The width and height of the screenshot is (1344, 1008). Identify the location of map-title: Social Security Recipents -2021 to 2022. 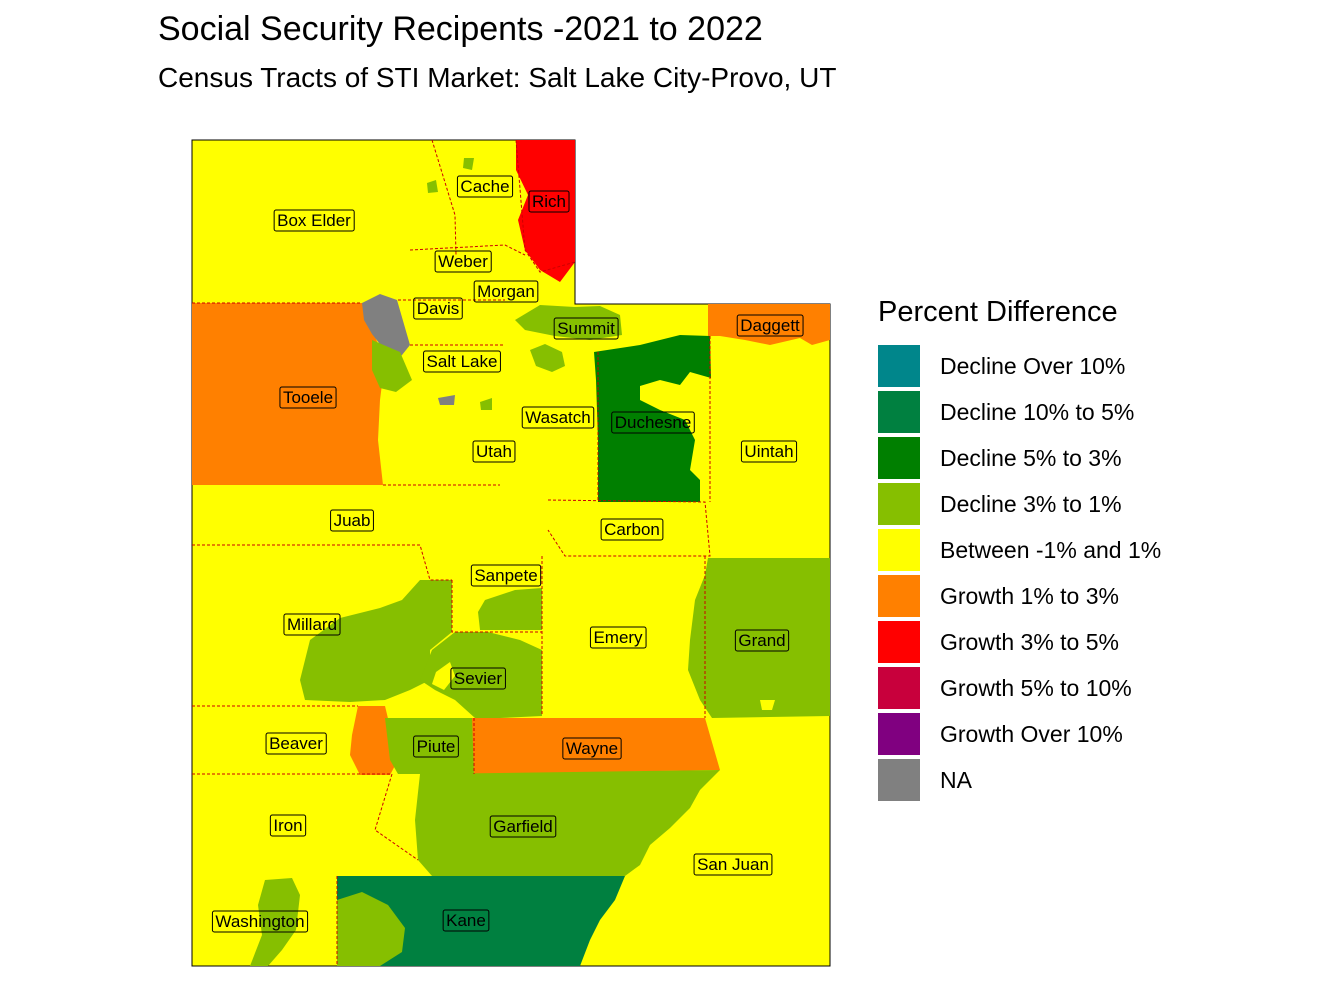
(460, 29).